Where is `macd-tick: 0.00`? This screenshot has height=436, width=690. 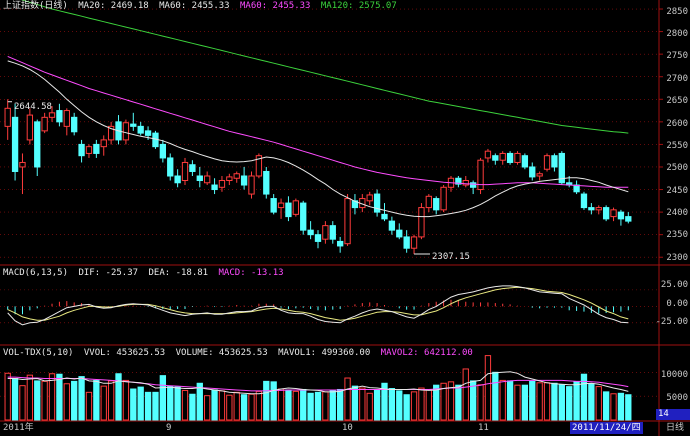 macd-tick: 0.00 is located at coordinates (677, 304).